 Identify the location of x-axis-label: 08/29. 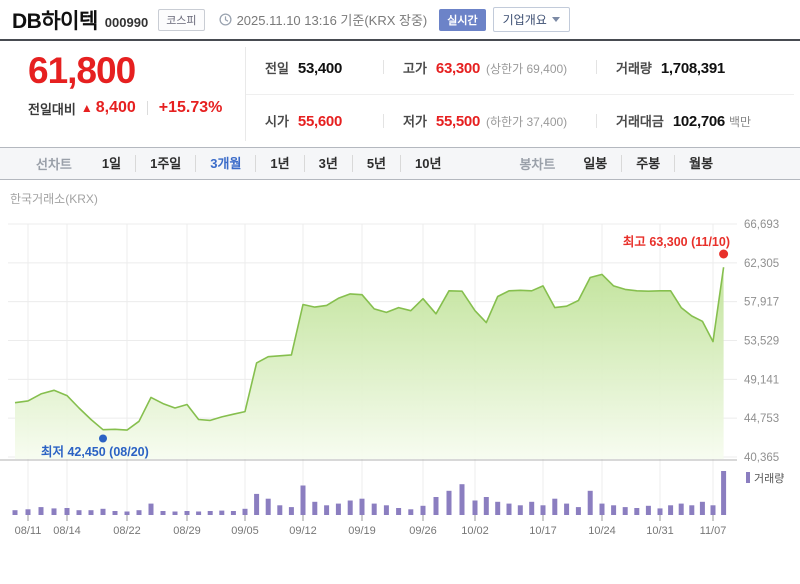
(187, 531).